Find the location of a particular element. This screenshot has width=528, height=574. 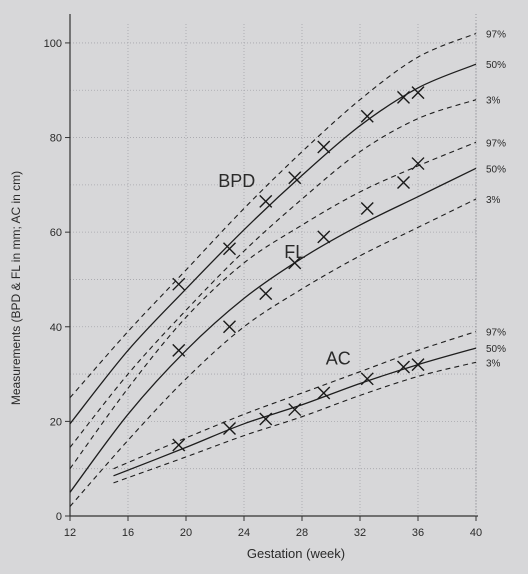

x-tick-label: 32 is located at coordinates (360, 533).